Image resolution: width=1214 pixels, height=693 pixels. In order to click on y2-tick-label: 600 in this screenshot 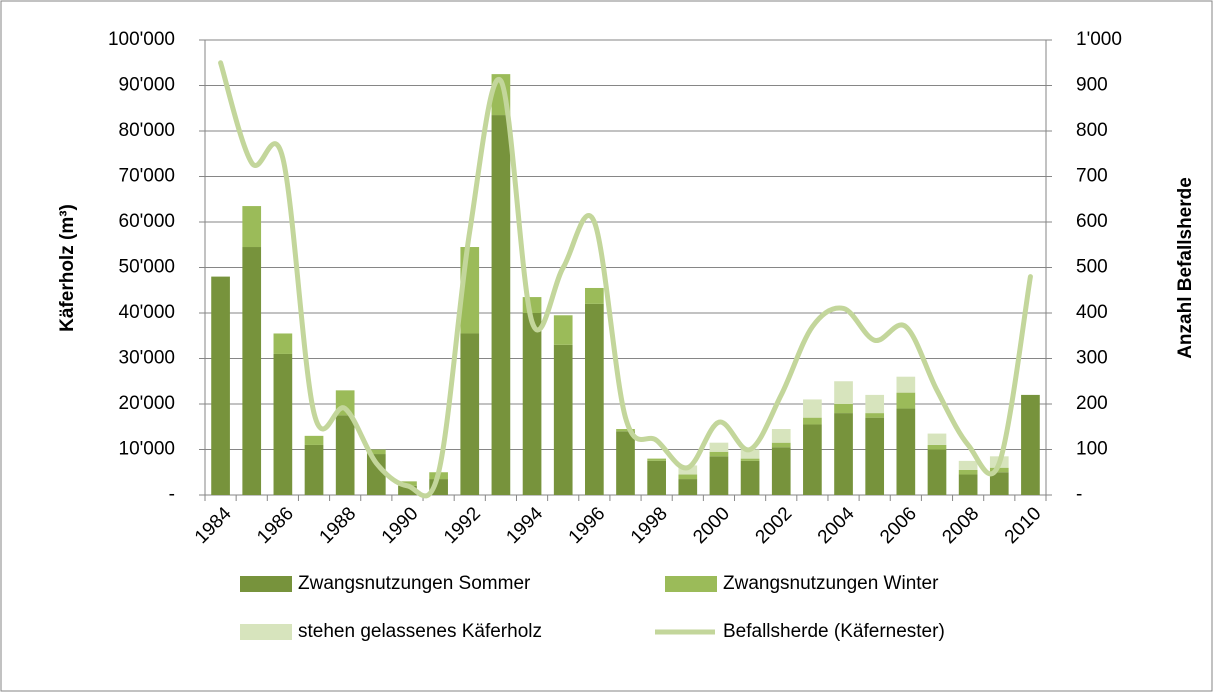, I will do `click(1092, 221)`.